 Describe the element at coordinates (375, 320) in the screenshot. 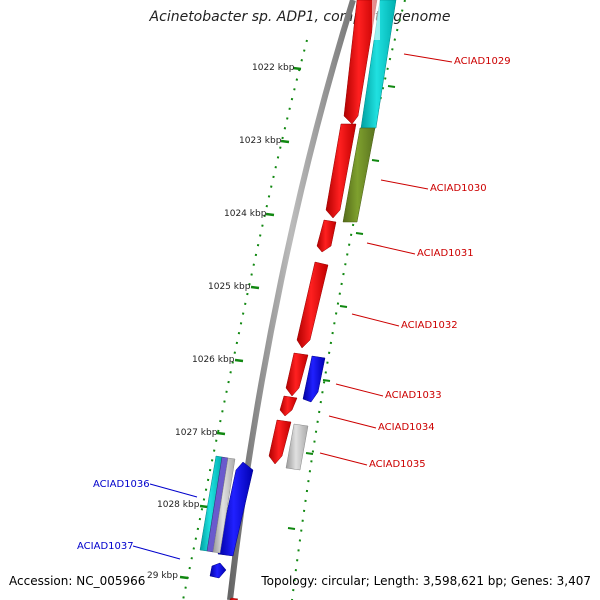

I see `callout-aciad1032` at that location.